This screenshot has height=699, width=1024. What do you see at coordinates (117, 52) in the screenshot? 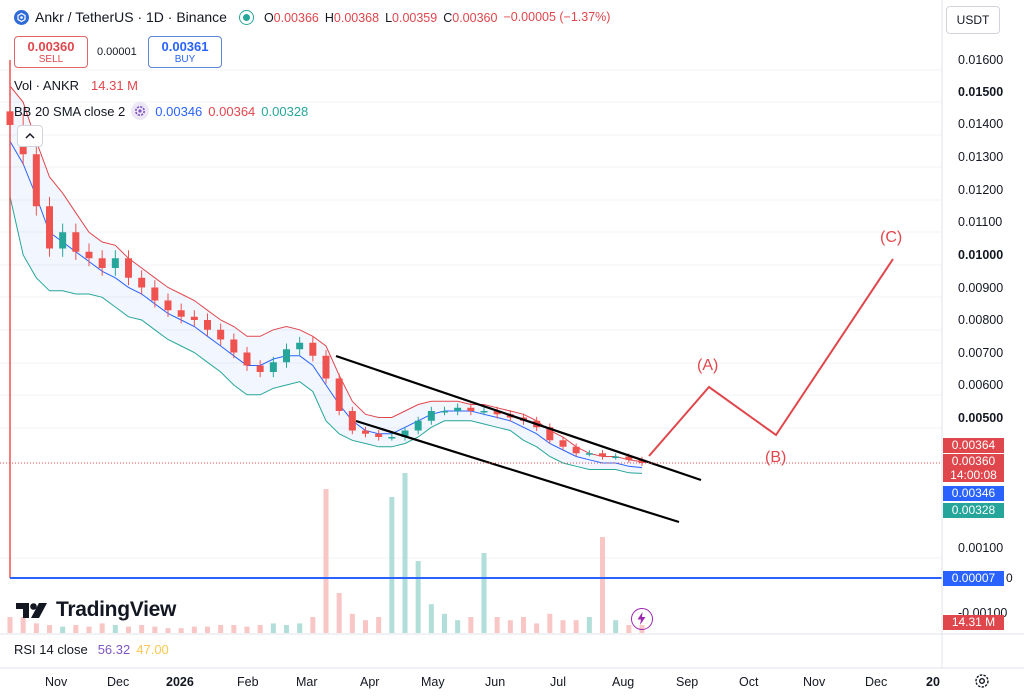
I see `spread-value: 0.00001` at bounding box center [117, 52].